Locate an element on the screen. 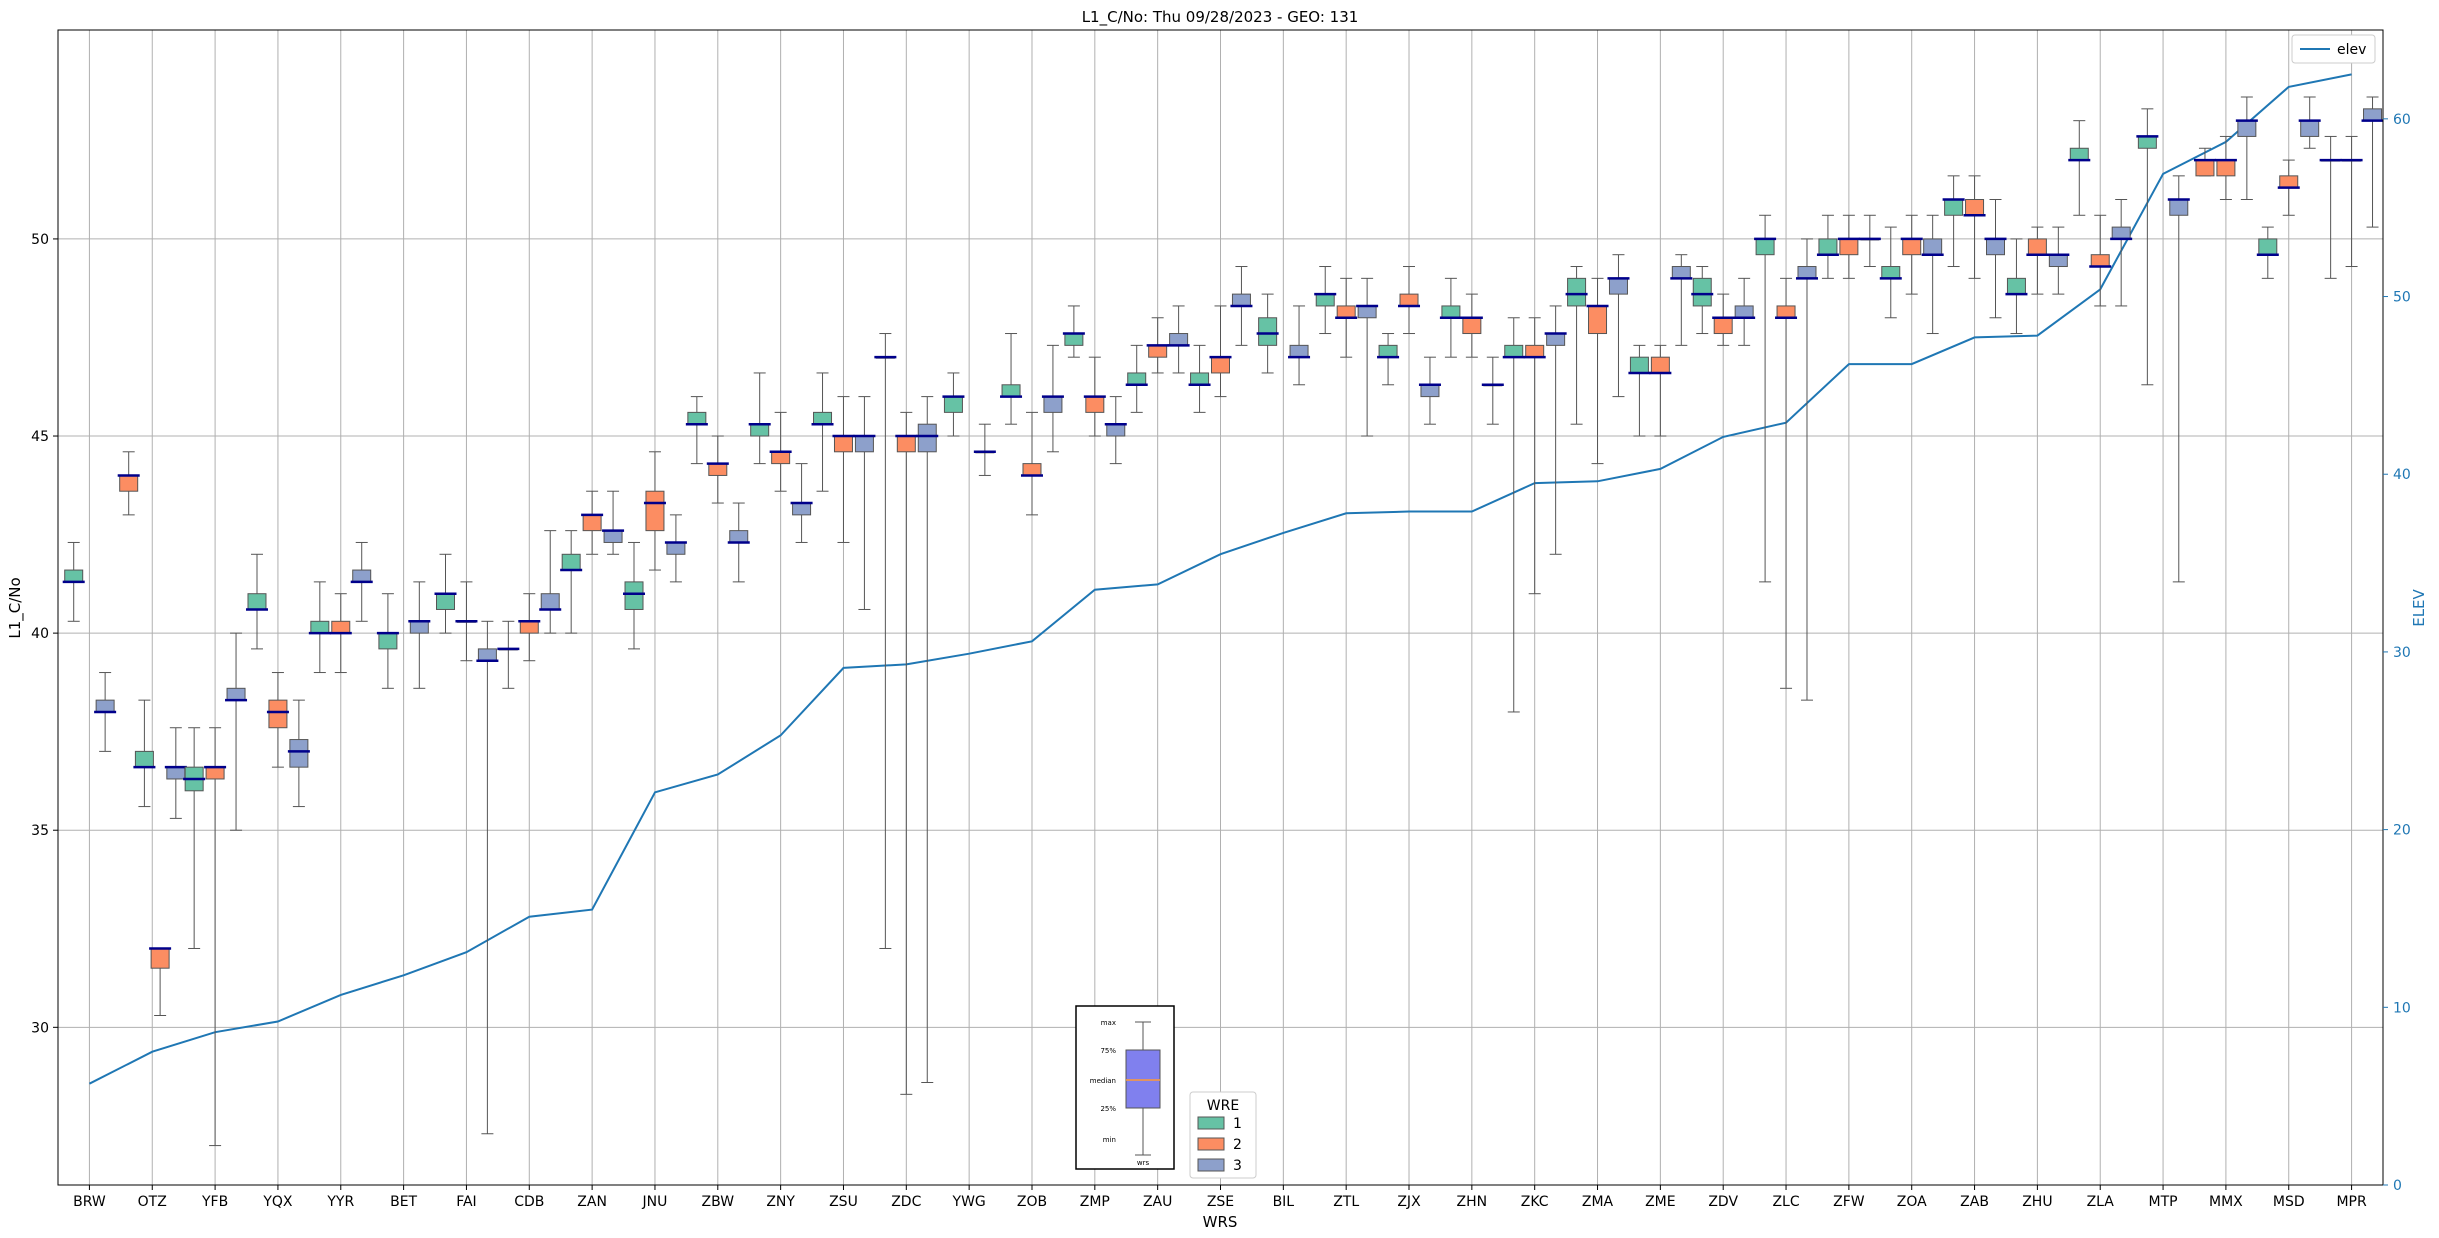  x-tick-label: ZLA is located at coordinates (2101, 1202).